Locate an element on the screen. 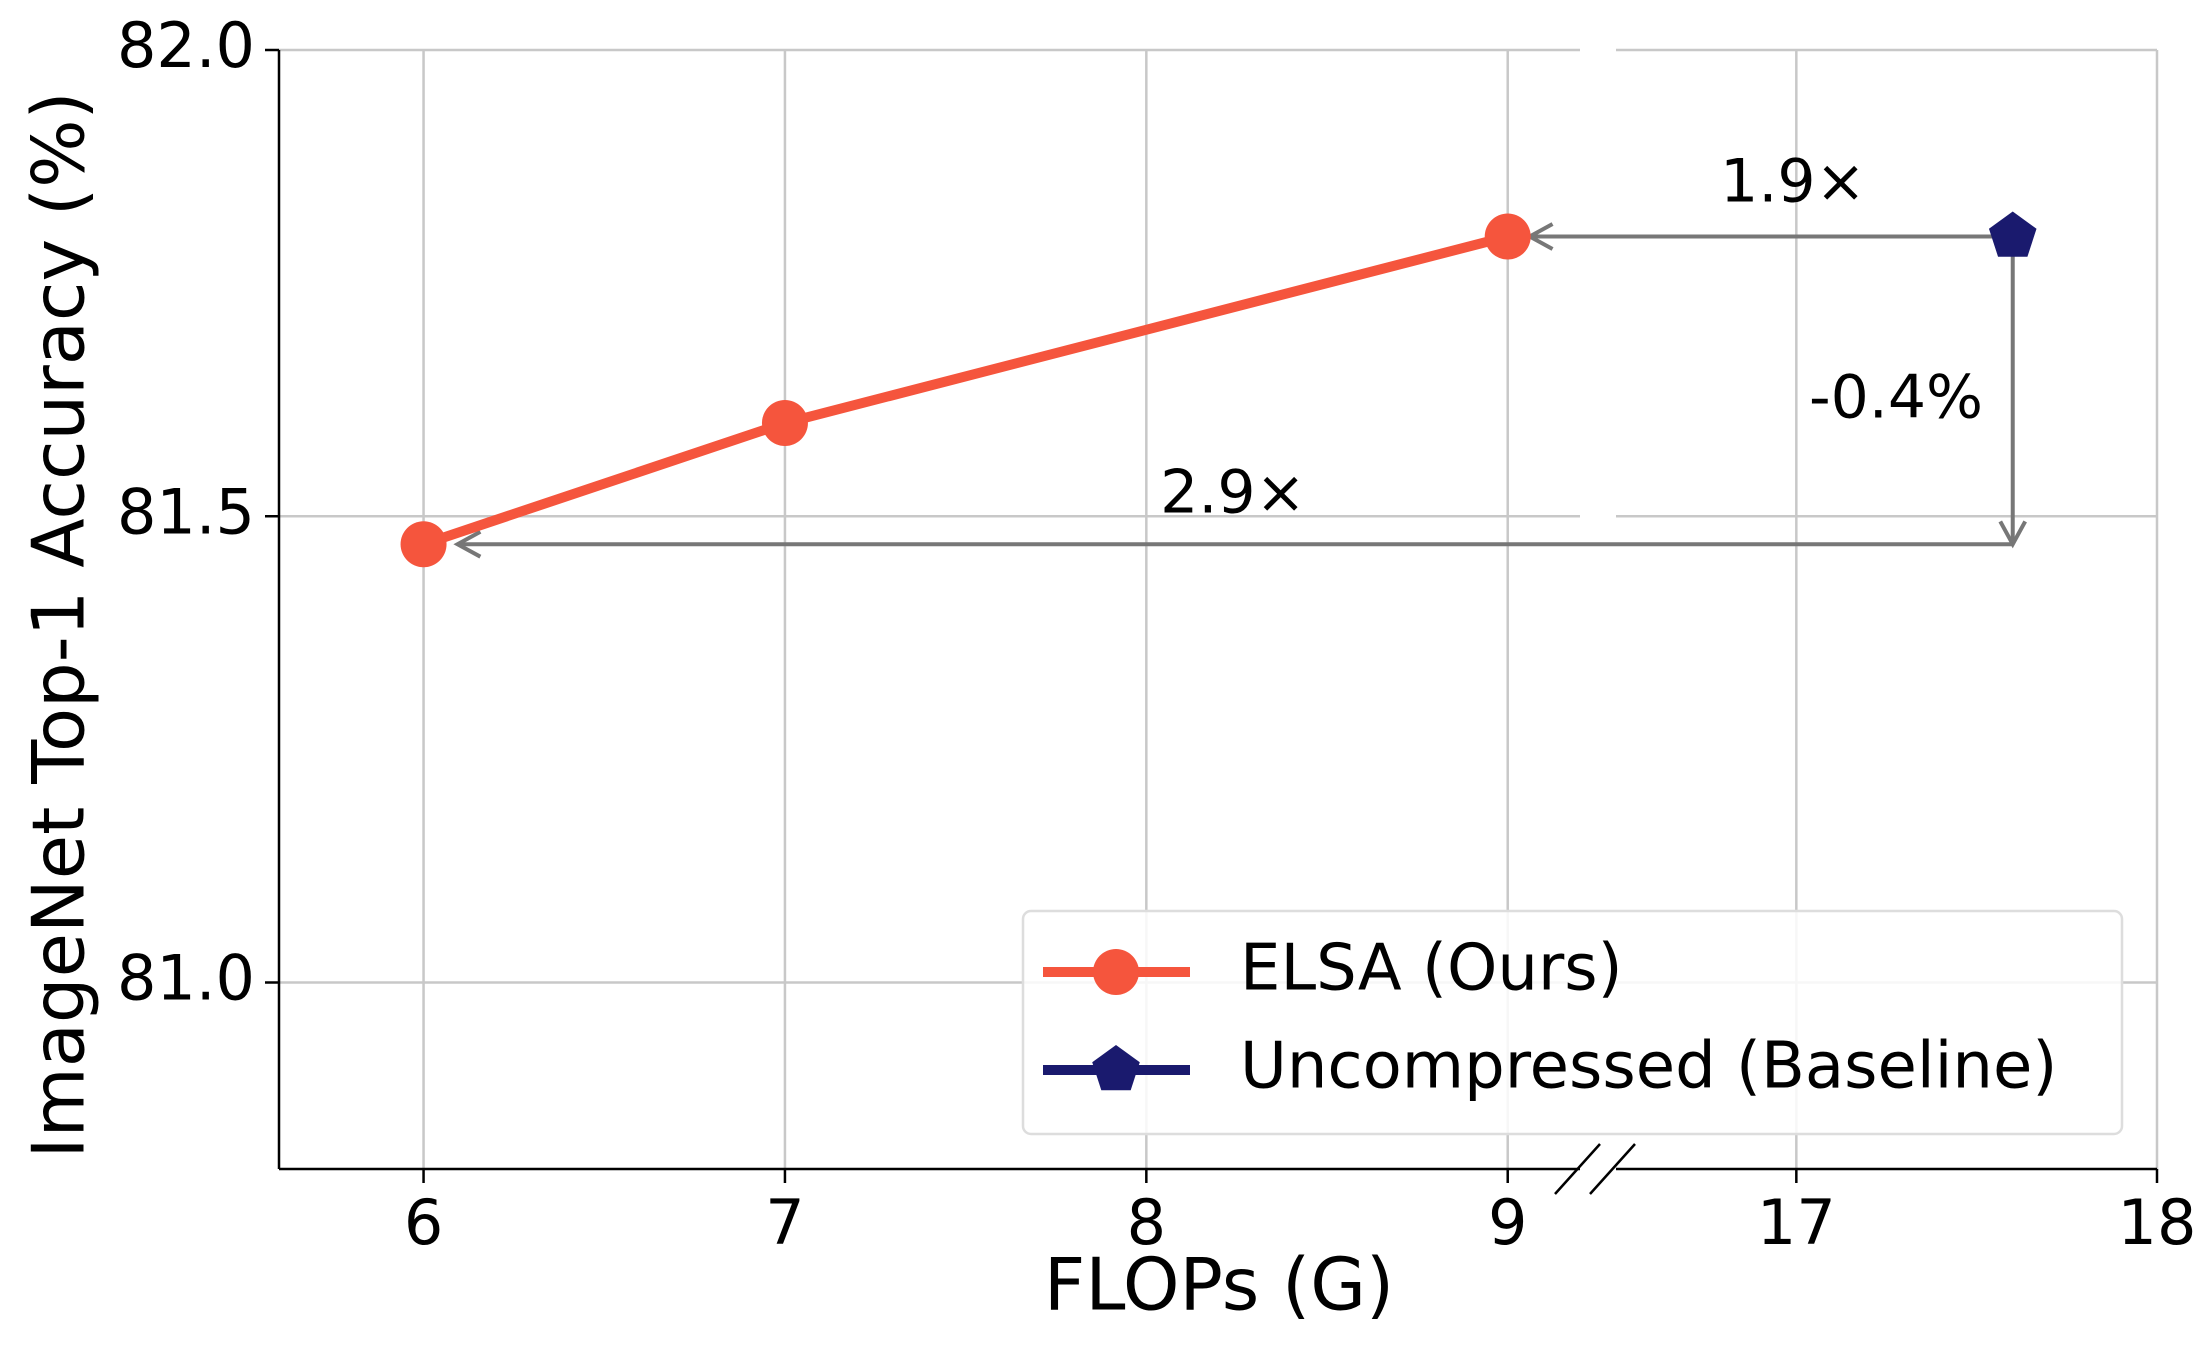  annotation: 1.9× is located at coordinates (1793, 182).